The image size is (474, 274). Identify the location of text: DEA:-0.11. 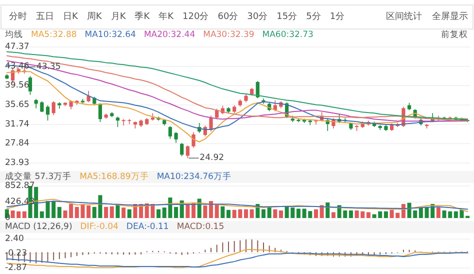
(147, 227).